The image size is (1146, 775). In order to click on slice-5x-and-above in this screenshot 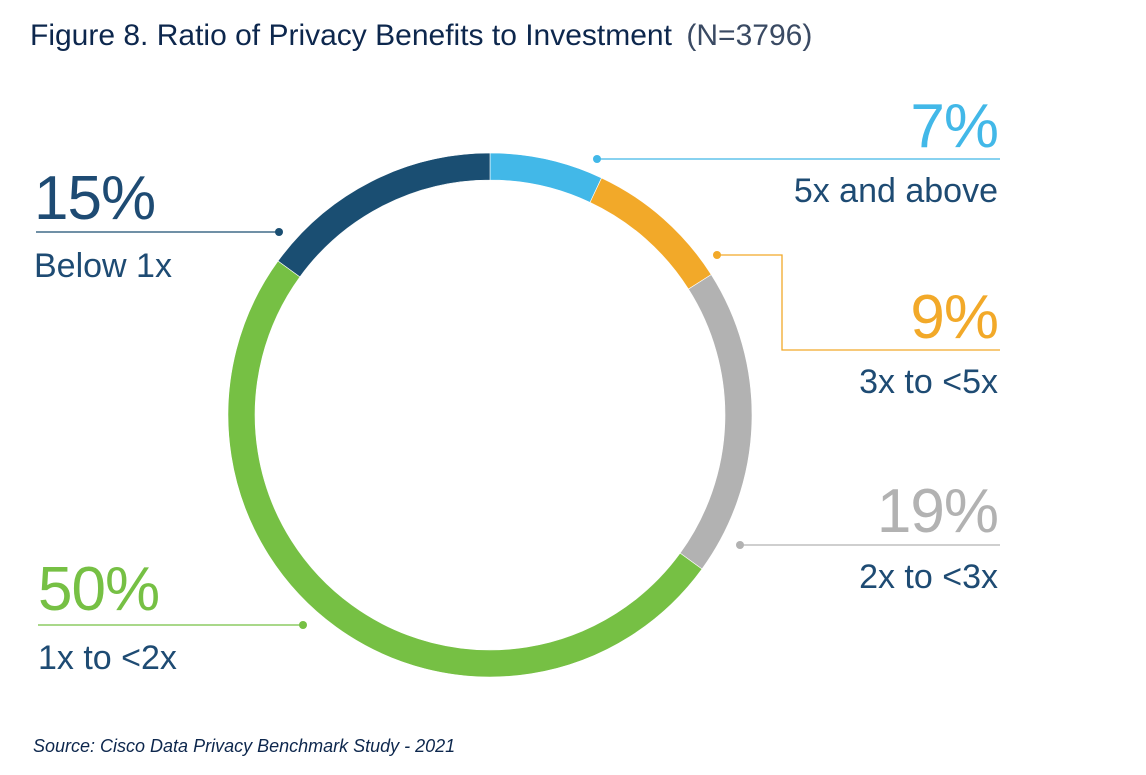, I will do `click(545, 177)`.